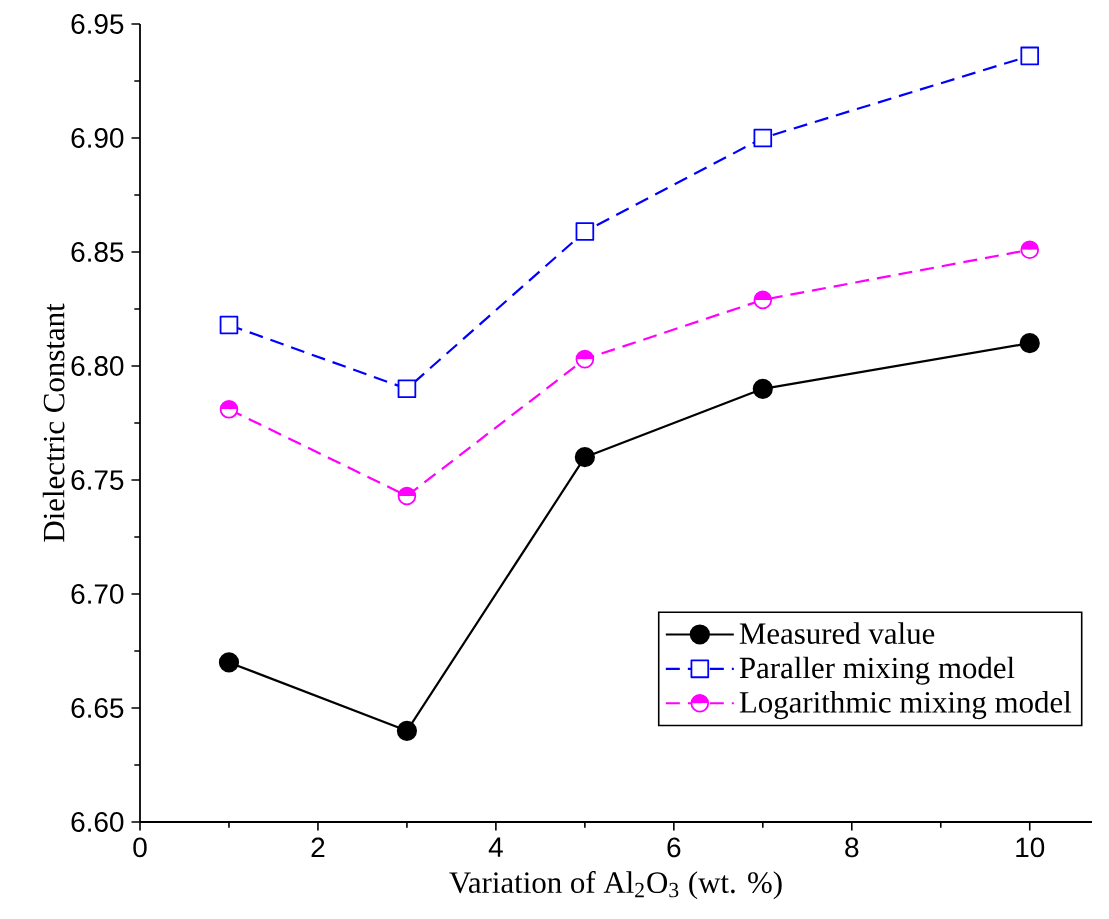  Describe the element at coordinates (97, 24) in the screenshot. I see `y-tick-label: 6.95` at that location.